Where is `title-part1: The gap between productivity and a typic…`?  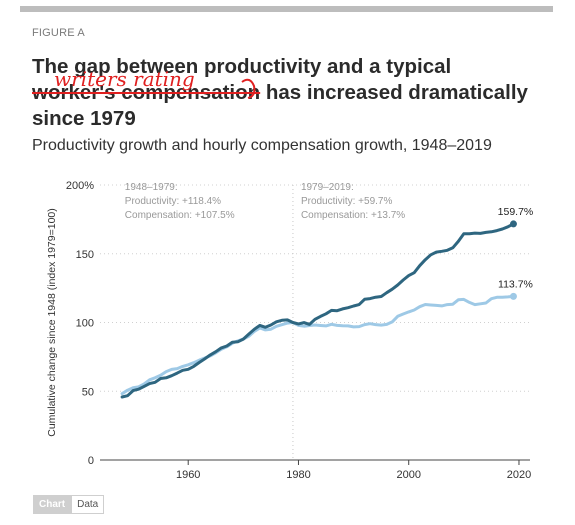 title-part1: The gap between productivity and a typic… is located at coordinates (242, 66).